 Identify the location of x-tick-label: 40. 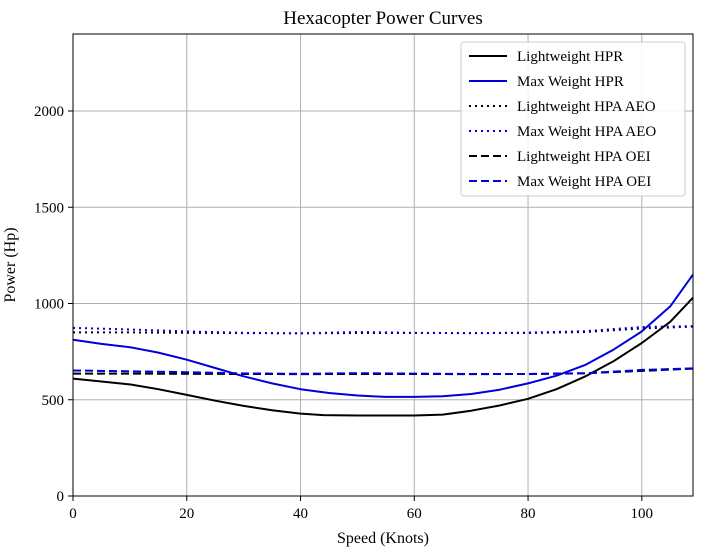
(300, 514).